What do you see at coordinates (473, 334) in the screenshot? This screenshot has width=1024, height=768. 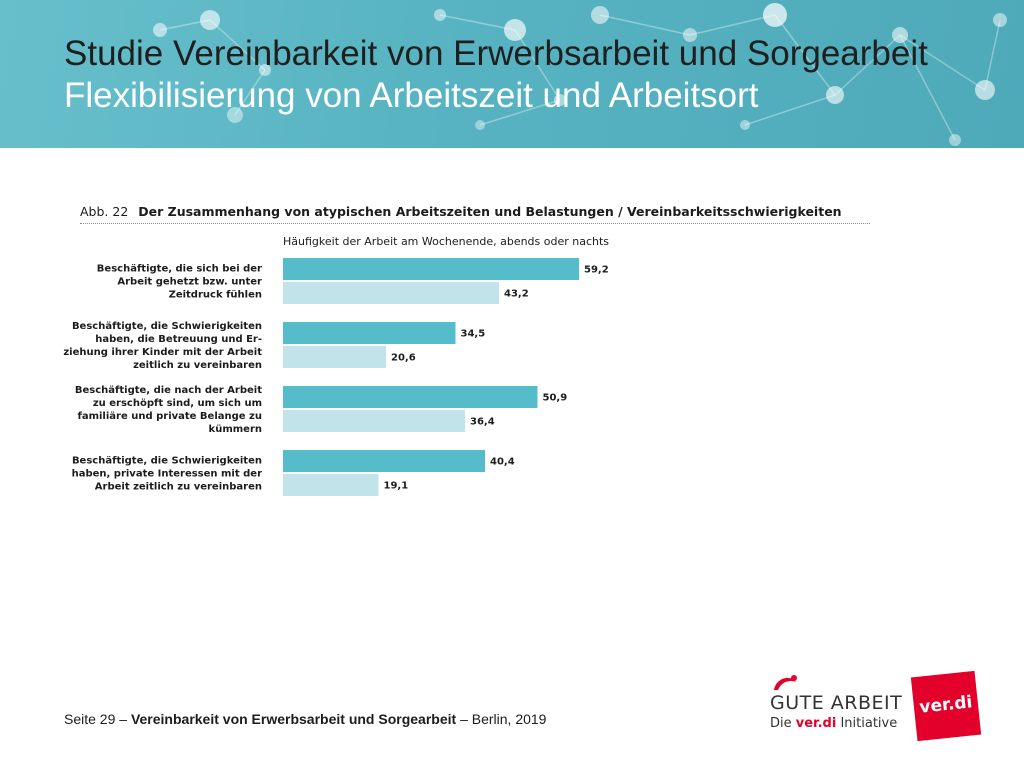 I see `value-label: 34,5` at bounding box center [473, 334].